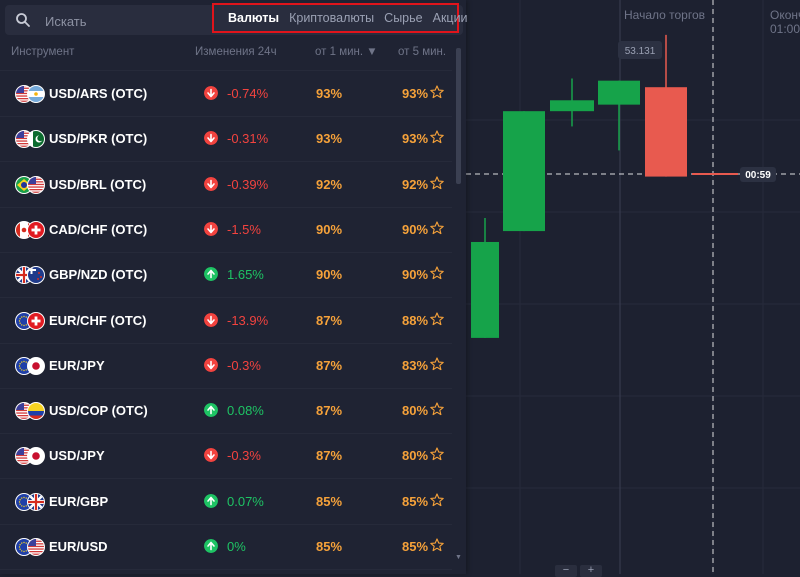  Describe the element at coordinates (254, 18) in the screenshot. I see `tab-currencies: Валюты` at that location.